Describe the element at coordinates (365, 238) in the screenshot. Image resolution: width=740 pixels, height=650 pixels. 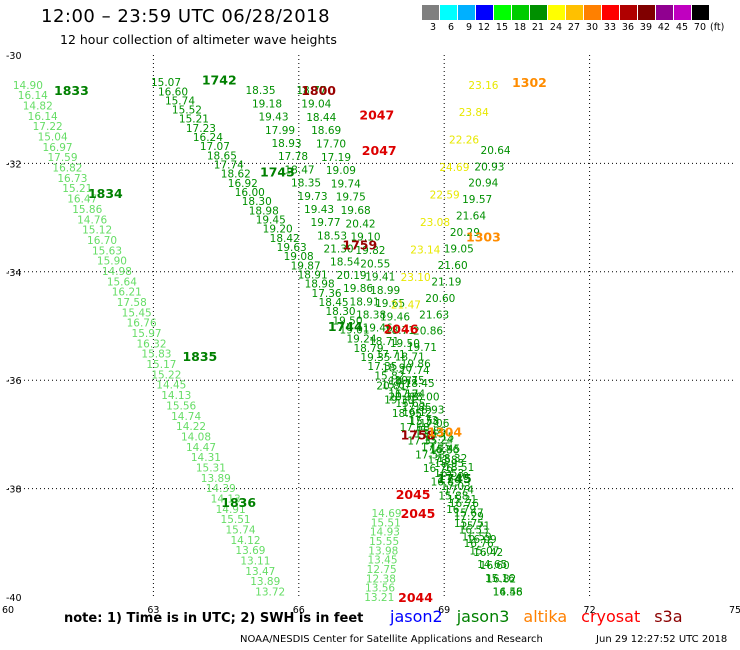
I see `data-label: 19.10` at that location.